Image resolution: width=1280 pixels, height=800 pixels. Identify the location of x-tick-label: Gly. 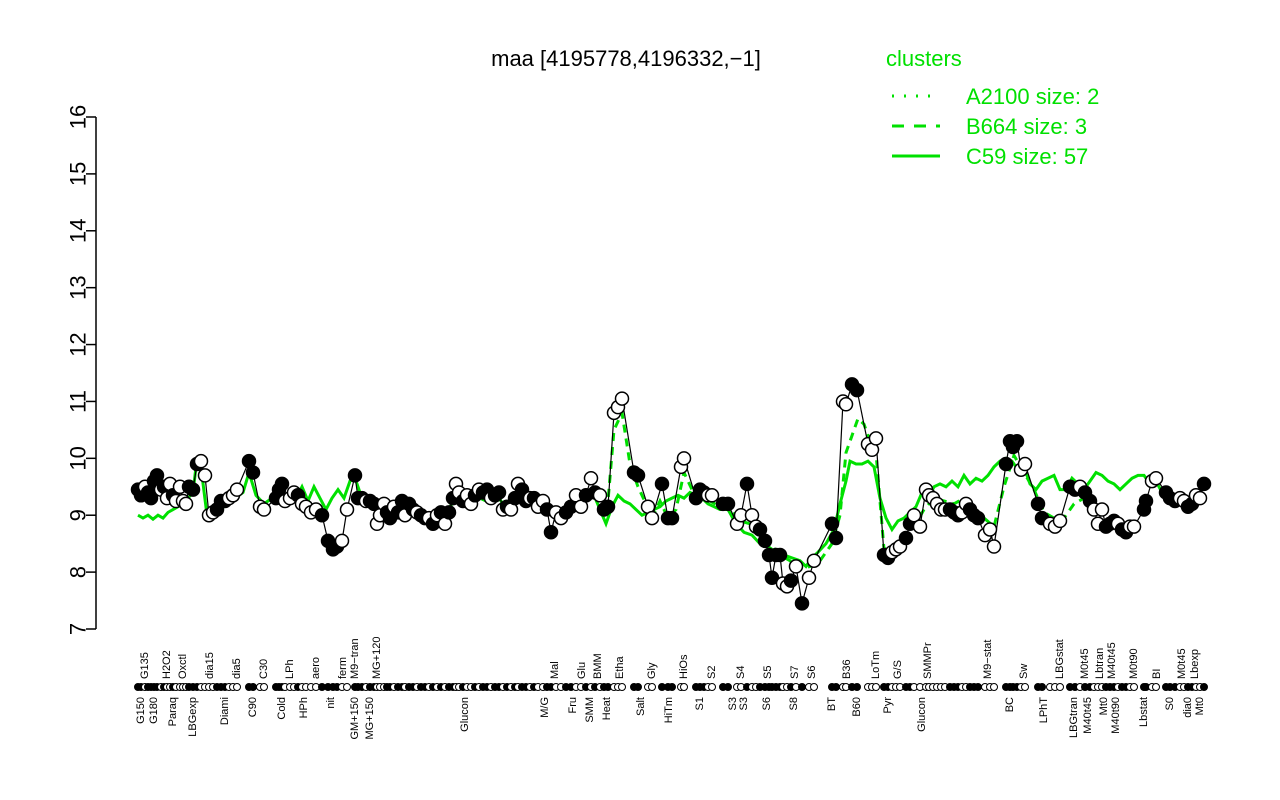
(652, 670).